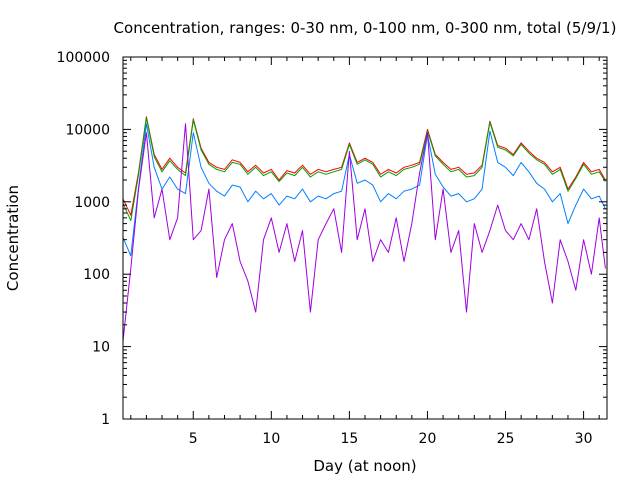 This screenshot has height=480, width=640. Describe the element at coordinates (87, 130) in the screenshot. I see `y-tick-label: 10000` at that location.